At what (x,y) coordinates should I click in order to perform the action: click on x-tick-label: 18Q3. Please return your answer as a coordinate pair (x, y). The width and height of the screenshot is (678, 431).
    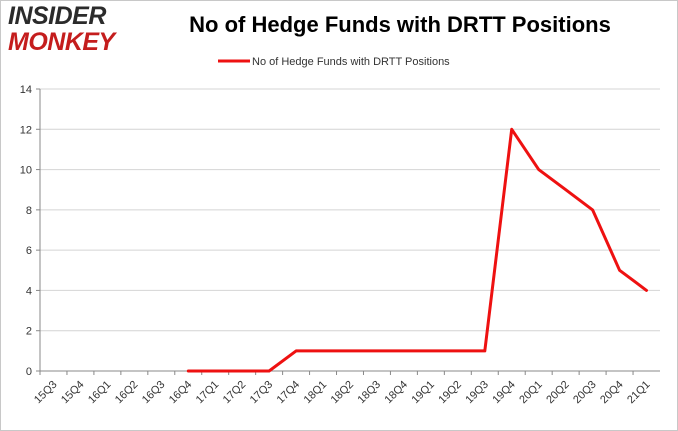
    Looking at the image, I should click on (370, 393).